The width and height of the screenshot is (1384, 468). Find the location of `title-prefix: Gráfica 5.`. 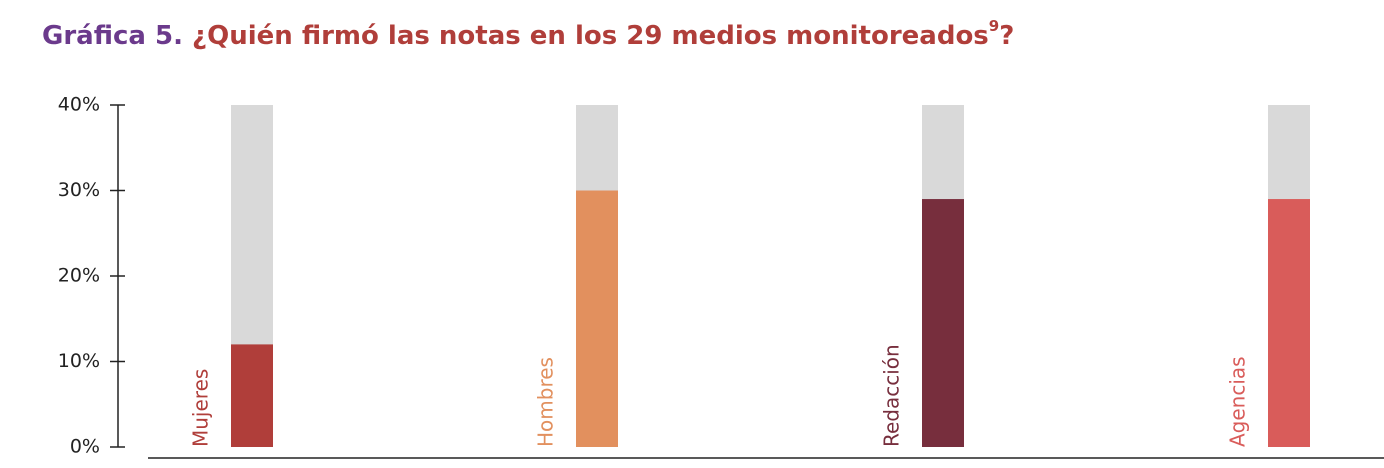

title-prefix: Gráfica 5. is located at coordinates (112, 36).